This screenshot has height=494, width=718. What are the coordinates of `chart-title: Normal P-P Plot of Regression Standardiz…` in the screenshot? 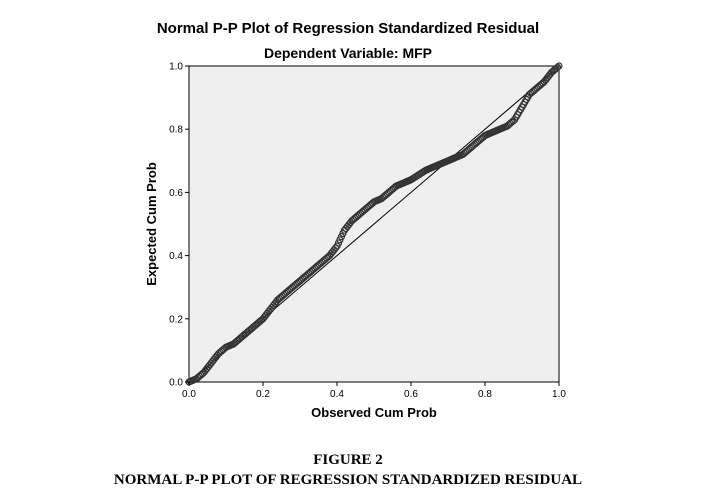 It's located at (348, 28).